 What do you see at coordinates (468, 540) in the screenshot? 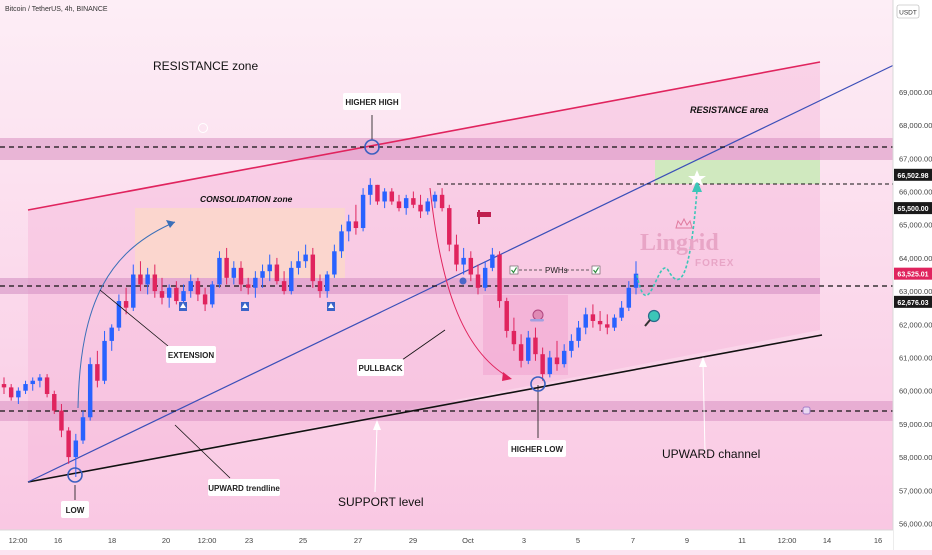
I see `time-tick-label: Oct` at bounding box center [468, 540].